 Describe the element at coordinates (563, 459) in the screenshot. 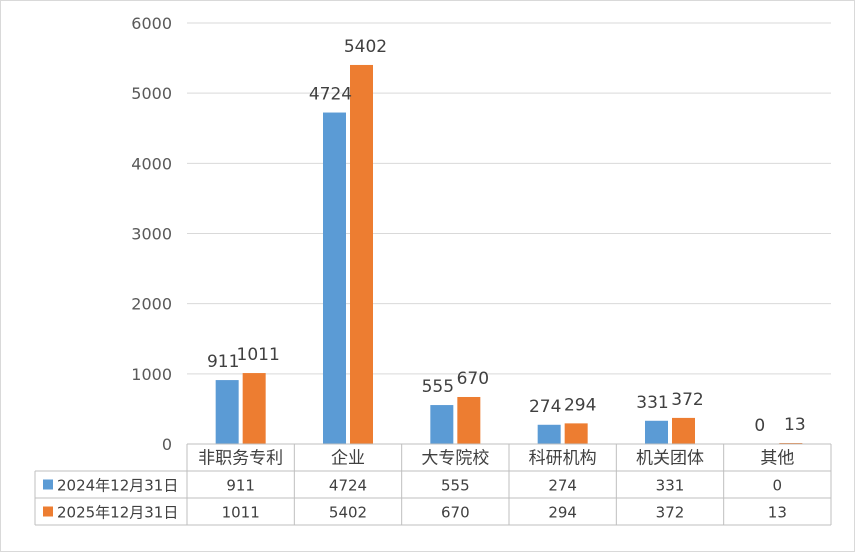

I see `category-label: 科研机构` at that location.